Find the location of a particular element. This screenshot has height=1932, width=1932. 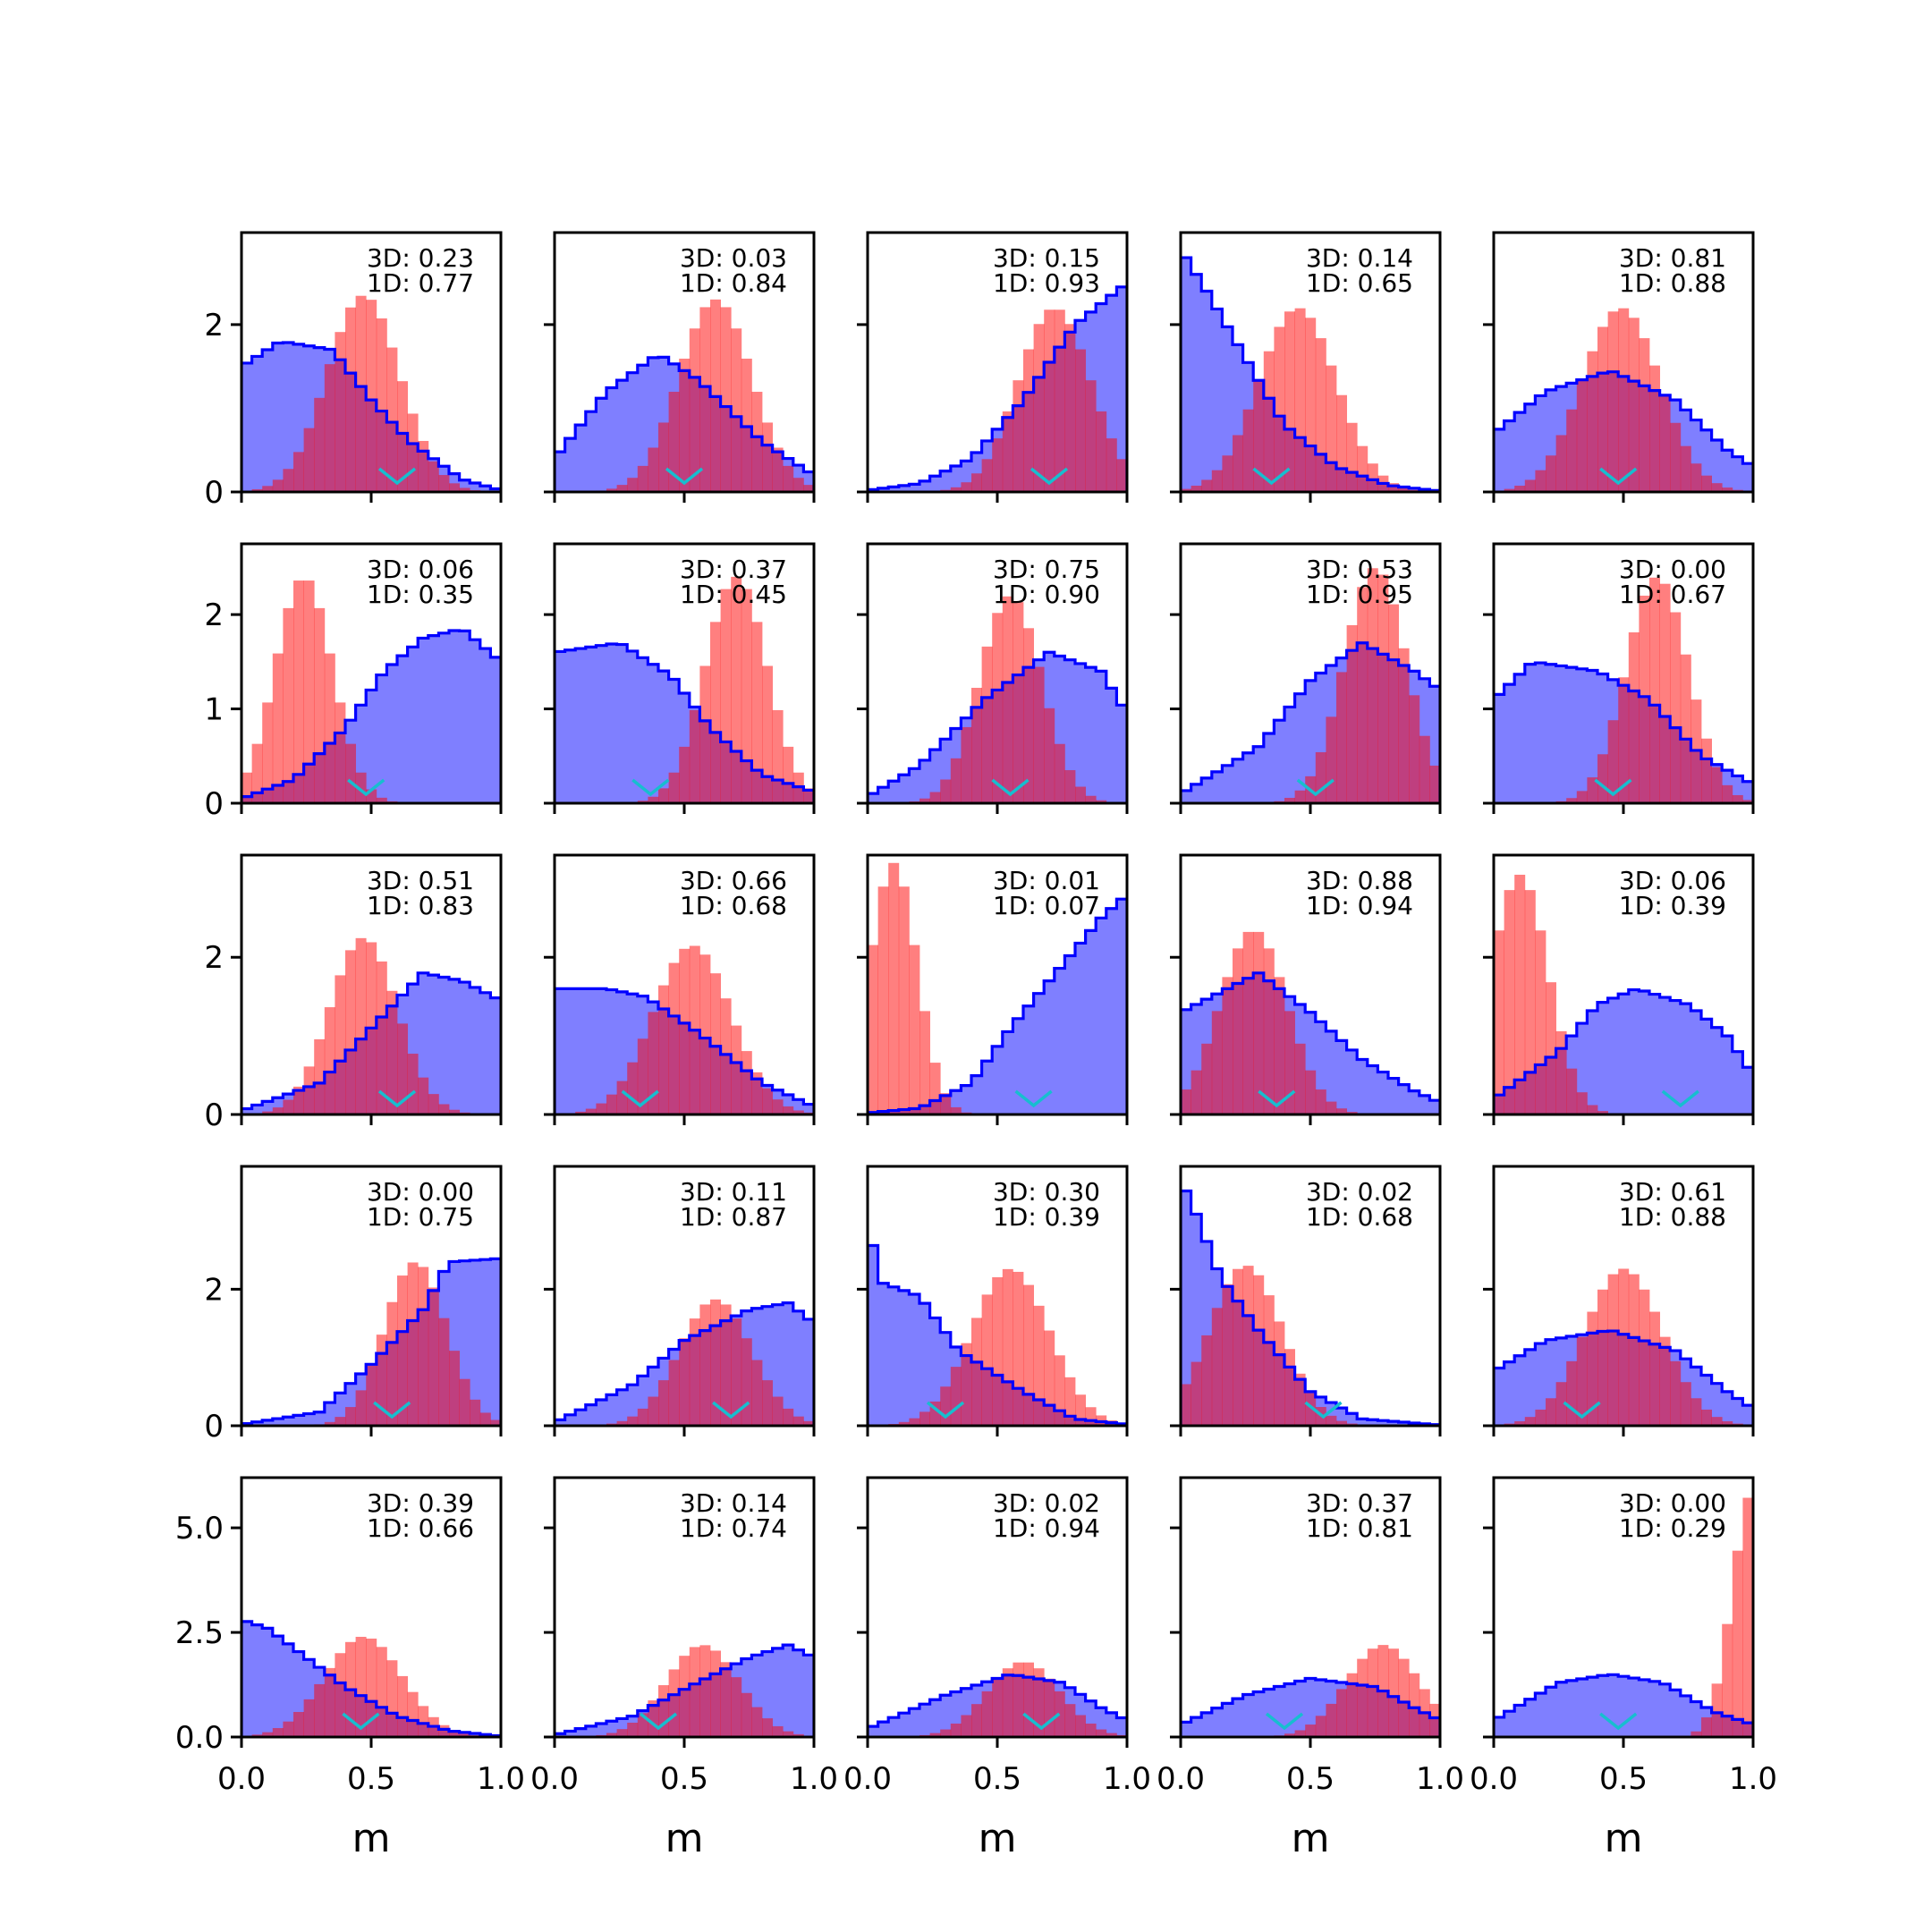

blue-histogram-outline is located at coordinates (684, 1050).